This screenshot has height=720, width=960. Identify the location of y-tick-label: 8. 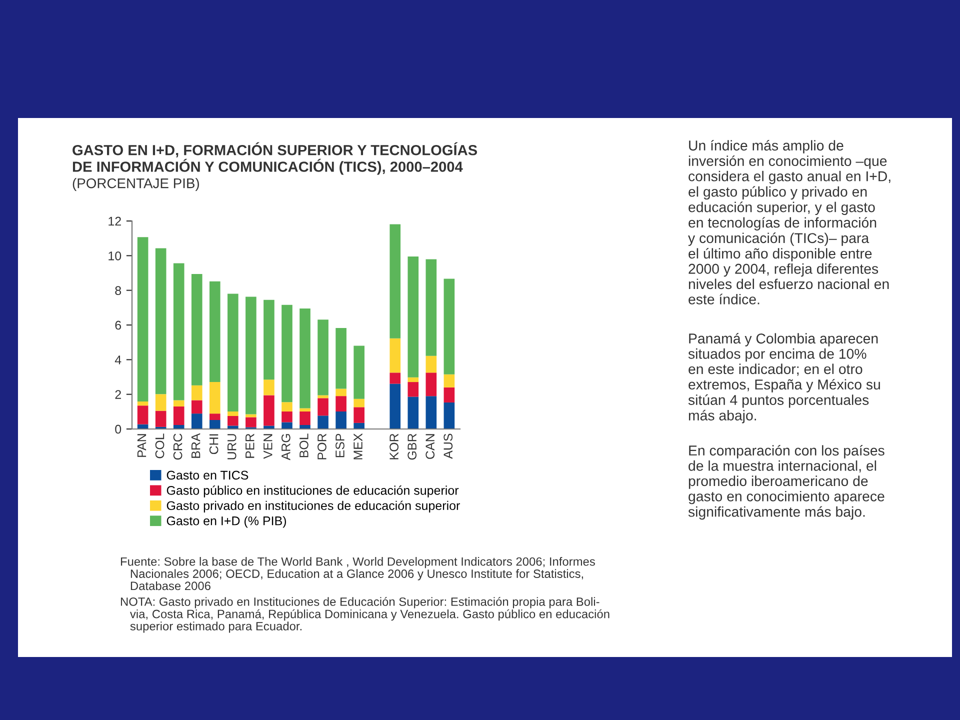
(118, 290).